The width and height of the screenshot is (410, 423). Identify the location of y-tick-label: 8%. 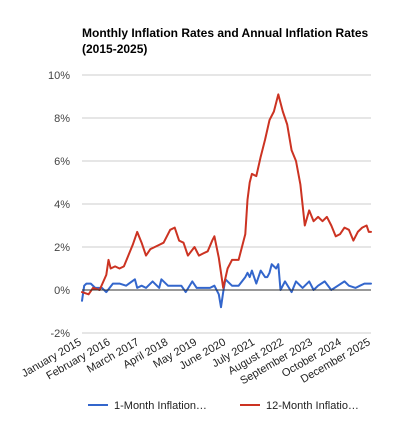
(62, 119).